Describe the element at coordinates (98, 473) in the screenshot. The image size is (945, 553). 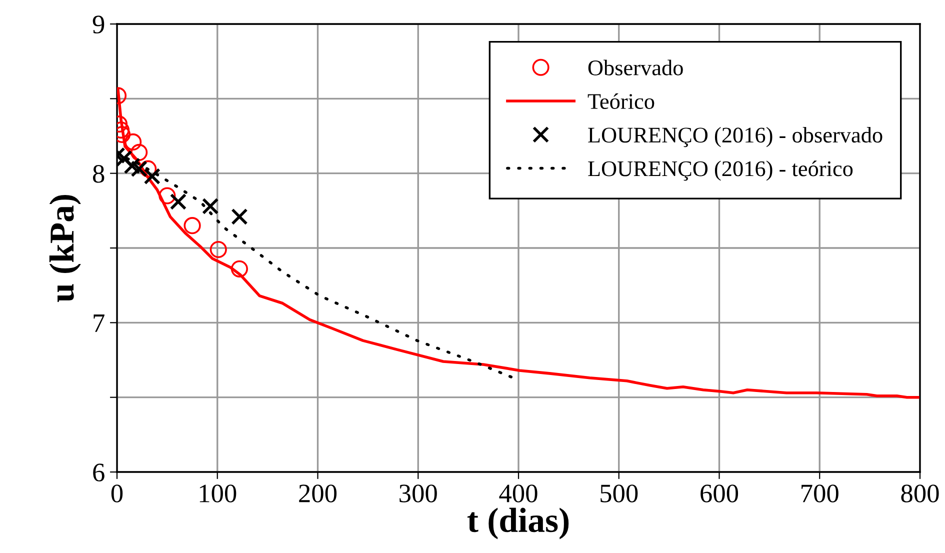
I see `y-tick-label: 6` at that location.